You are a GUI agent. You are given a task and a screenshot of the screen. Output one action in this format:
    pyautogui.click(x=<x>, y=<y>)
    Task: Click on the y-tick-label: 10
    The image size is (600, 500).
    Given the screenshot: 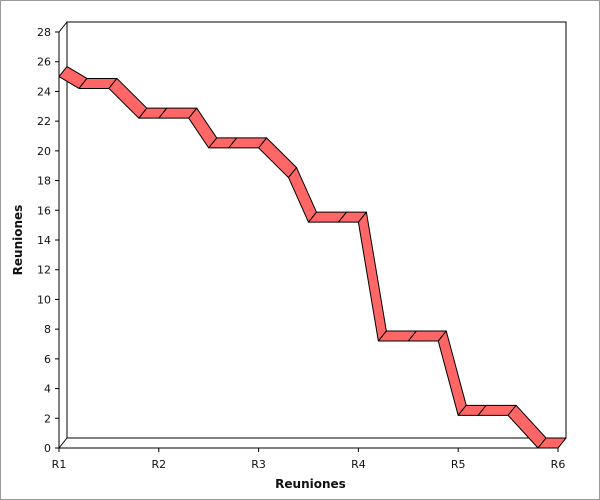 What is the action you would take?
    pyautogui.click(x=44, y=299)
    